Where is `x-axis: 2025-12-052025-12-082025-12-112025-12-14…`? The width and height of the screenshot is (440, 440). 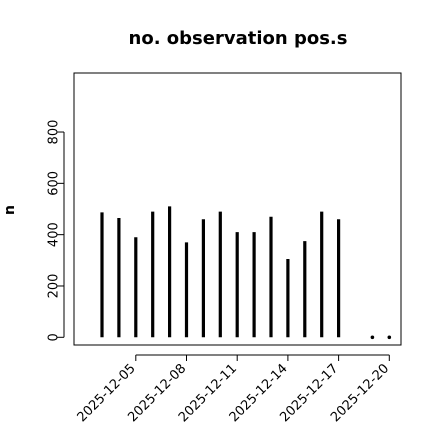
x-axis: 2025-12-052025-12-082025-12-112025-12-14… is located at coordinates (233, 389).